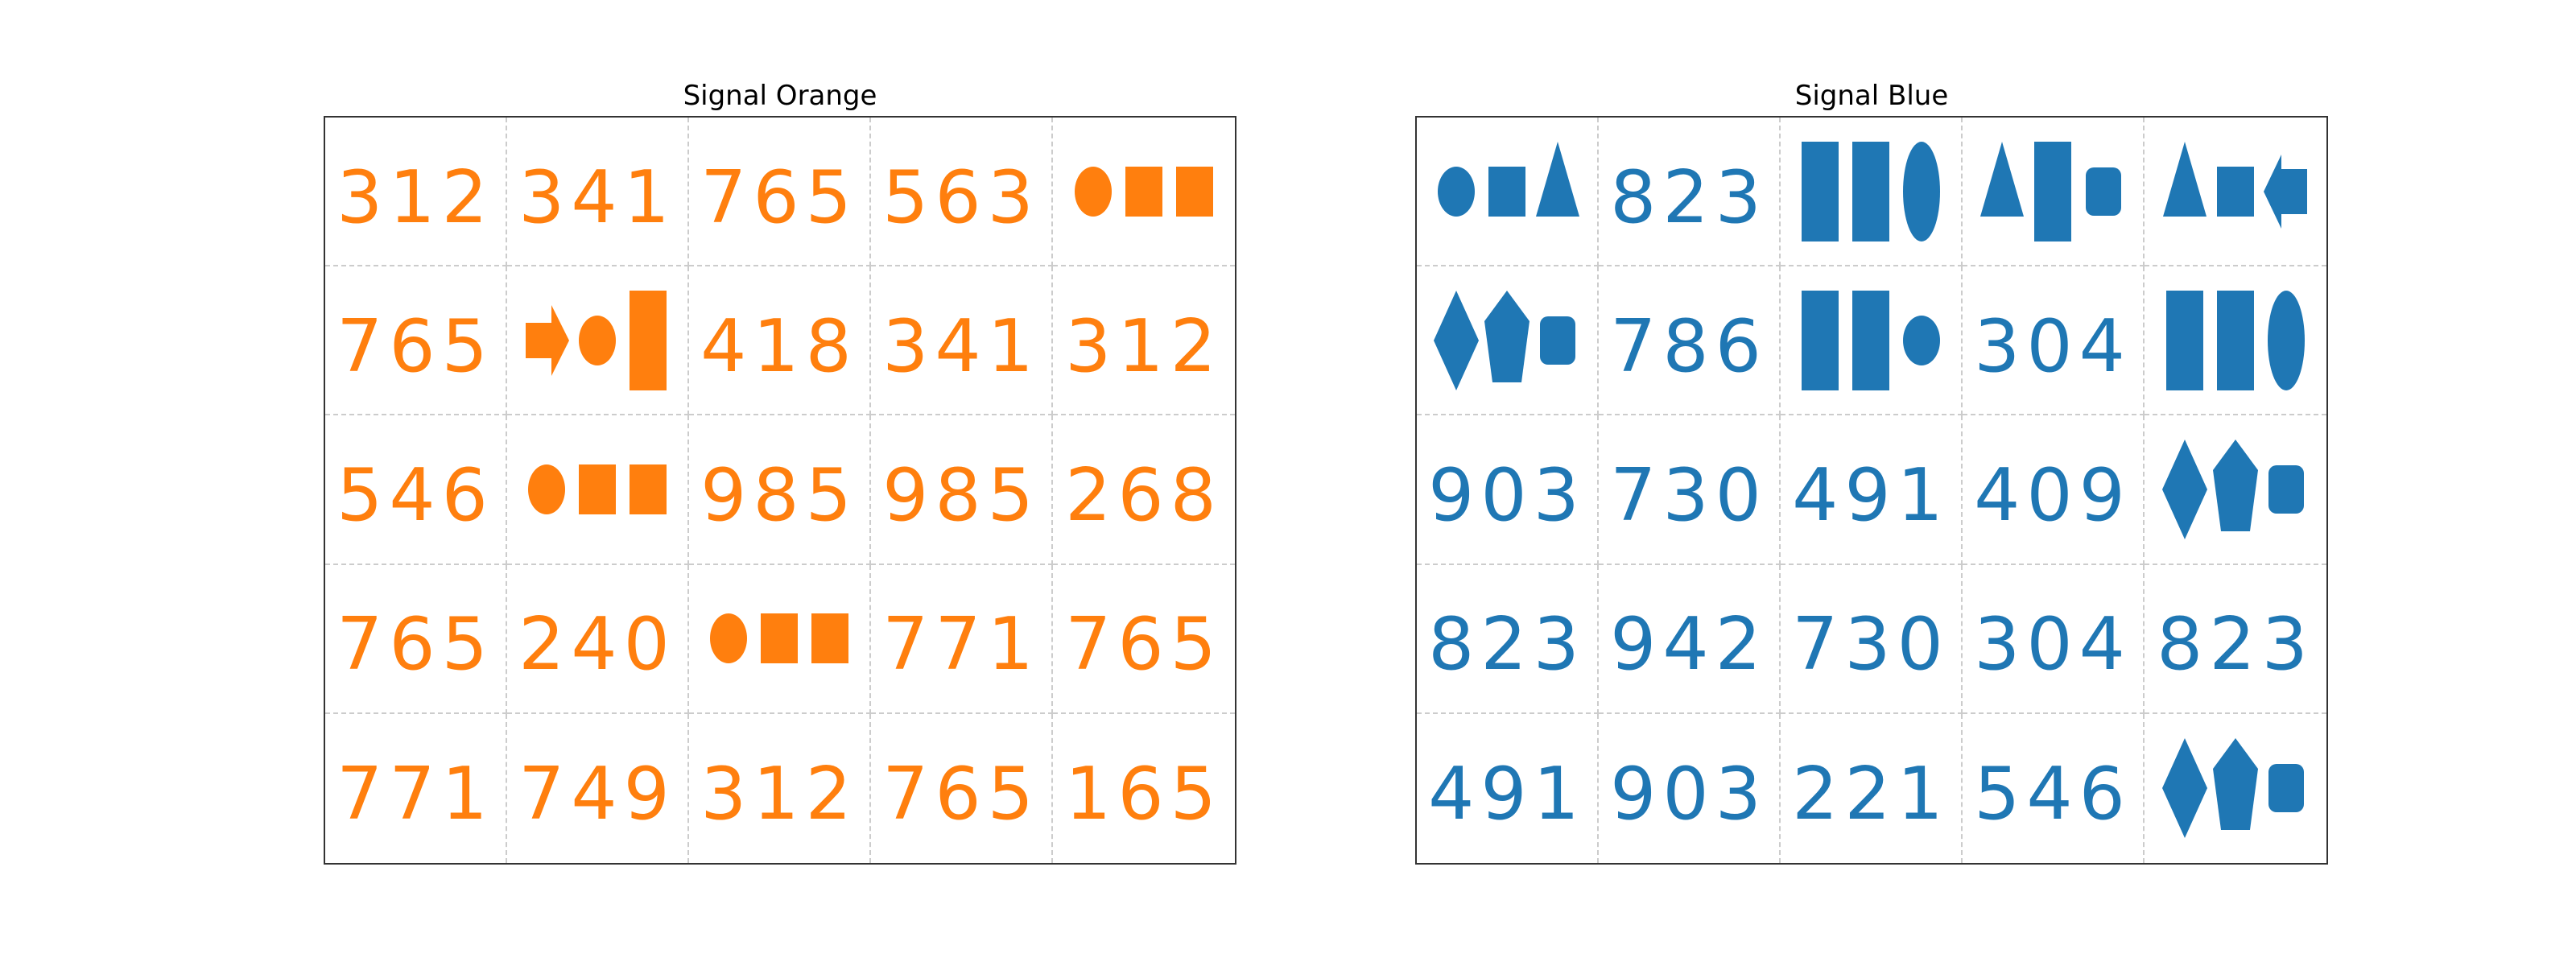 The image size is (2576, 966). Describe the element at coordinates (1507, 644) in the screenshot. I see `cell-number: 823` at that location.